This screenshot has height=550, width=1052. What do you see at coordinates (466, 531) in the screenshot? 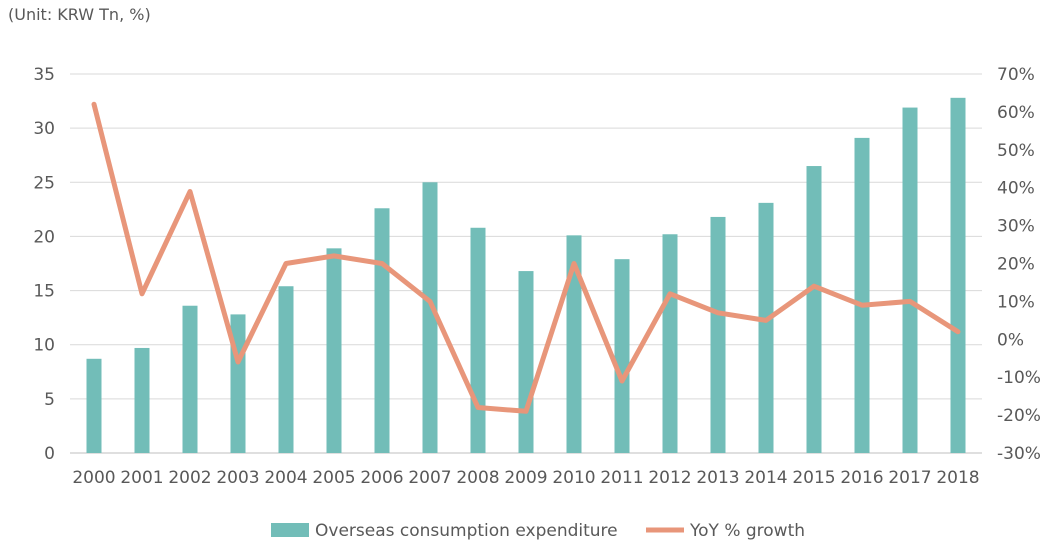
I see `legend-label-bar: Overseas consumption expenditure` at bounding box center [466, 531].